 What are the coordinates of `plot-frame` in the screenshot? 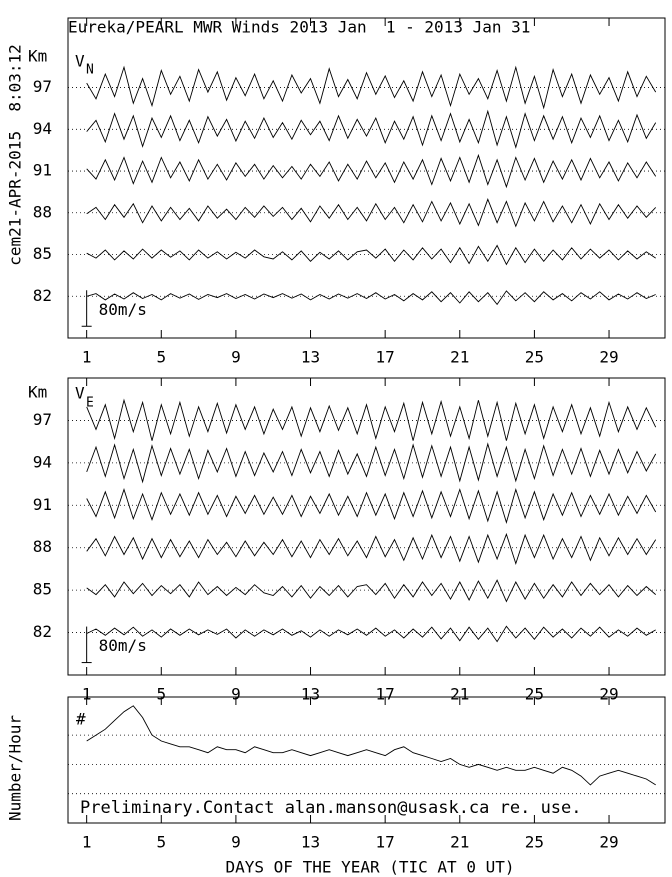 It's located at (366, 760).